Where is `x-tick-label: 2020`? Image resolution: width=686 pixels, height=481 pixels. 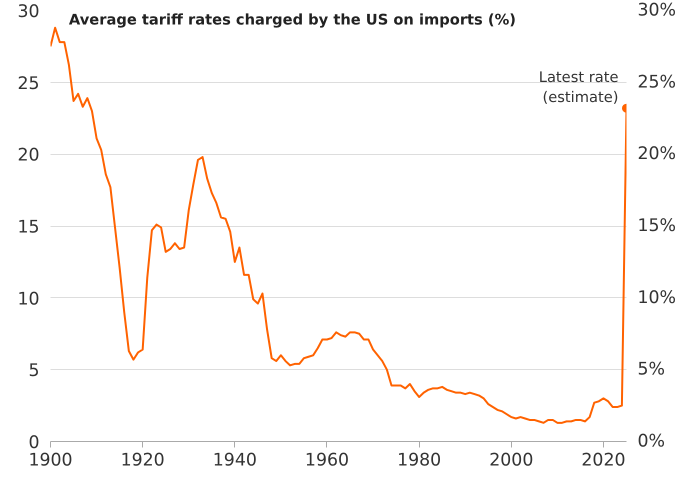 x-tick-label: 2020 is located at coordinates (603, 460).